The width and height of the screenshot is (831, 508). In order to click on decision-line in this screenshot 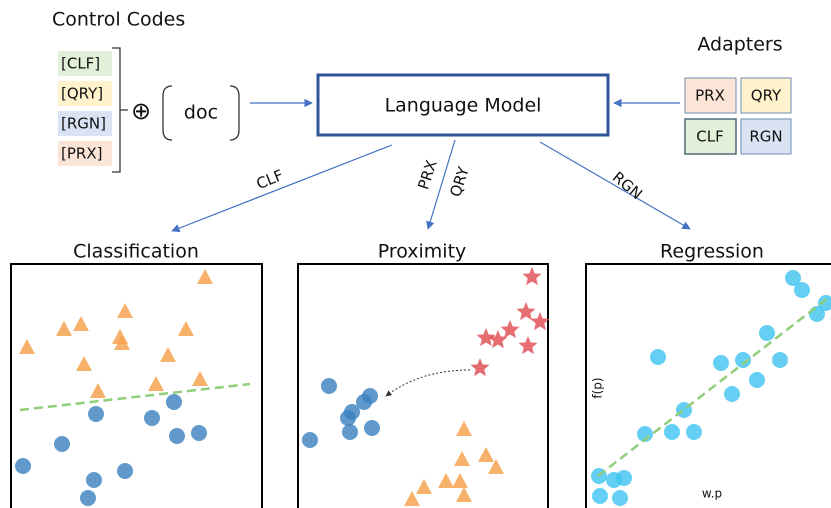, I will do `click(135, 397)`.